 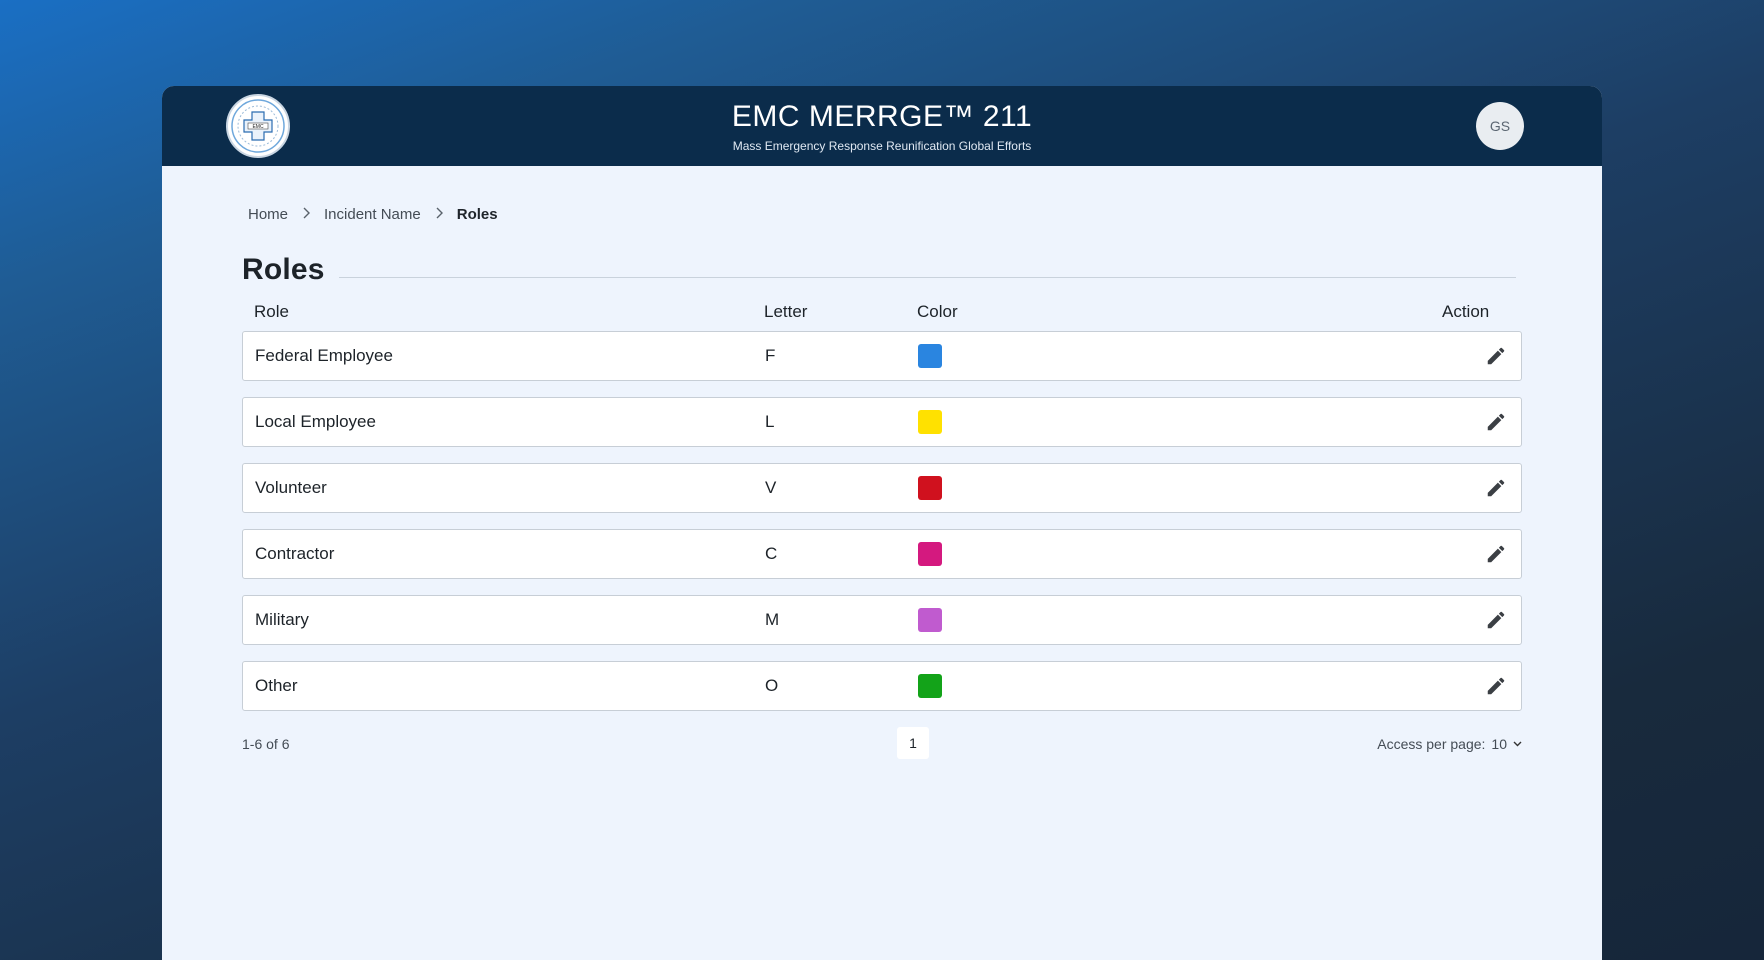 What do you see at coordinates (885, 214) in the screenshot?
I see `breadcrumb: Home Incident Name Roles` at bounding box center [885, 214].